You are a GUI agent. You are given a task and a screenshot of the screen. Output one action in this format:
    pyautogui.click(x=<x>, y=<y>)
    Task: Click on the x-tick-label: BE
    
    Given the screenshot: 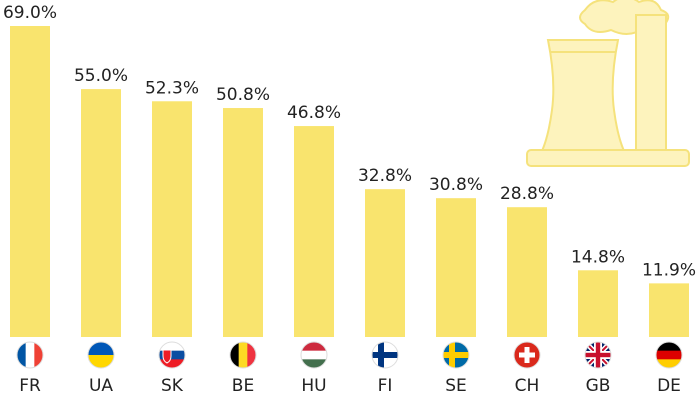 What is the action you would take?
    pyautogui.click(x=243, y=386)
    